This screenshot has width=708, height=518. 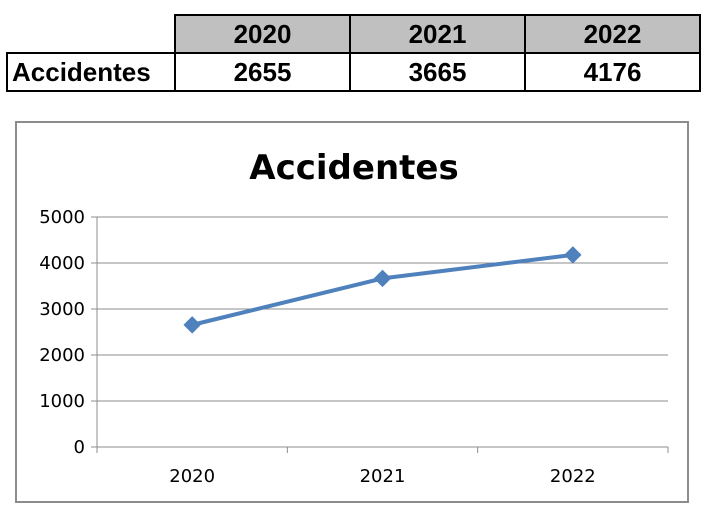 I want to click on table-cell-2021: 3665, so click(x=437, y=72).